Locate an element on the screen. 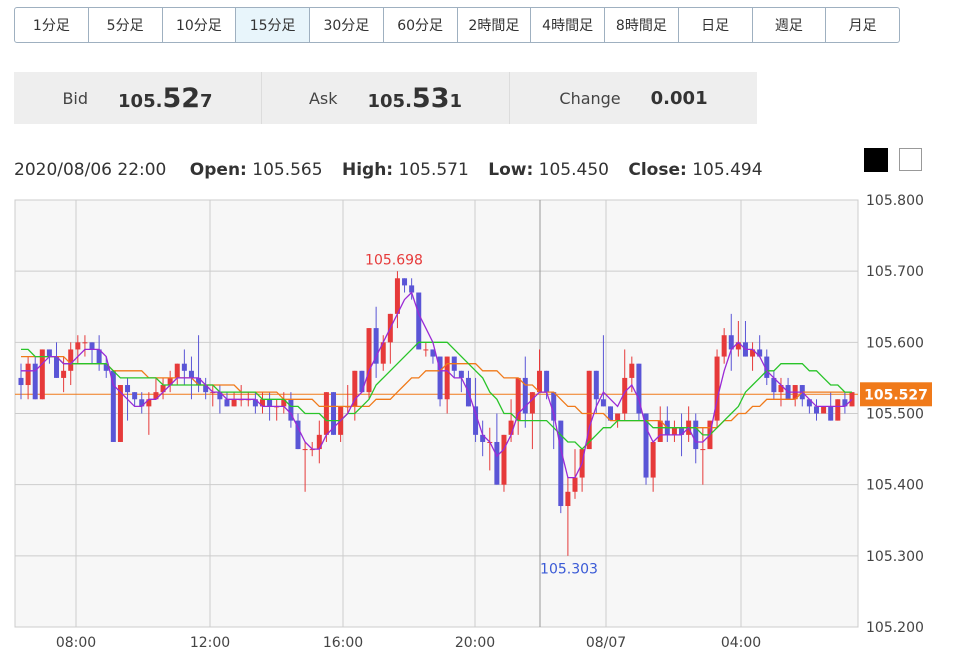 Image resolution: width=954 pixels, height=656 pixels. current-price-tag is located at coordinates (896, 394).